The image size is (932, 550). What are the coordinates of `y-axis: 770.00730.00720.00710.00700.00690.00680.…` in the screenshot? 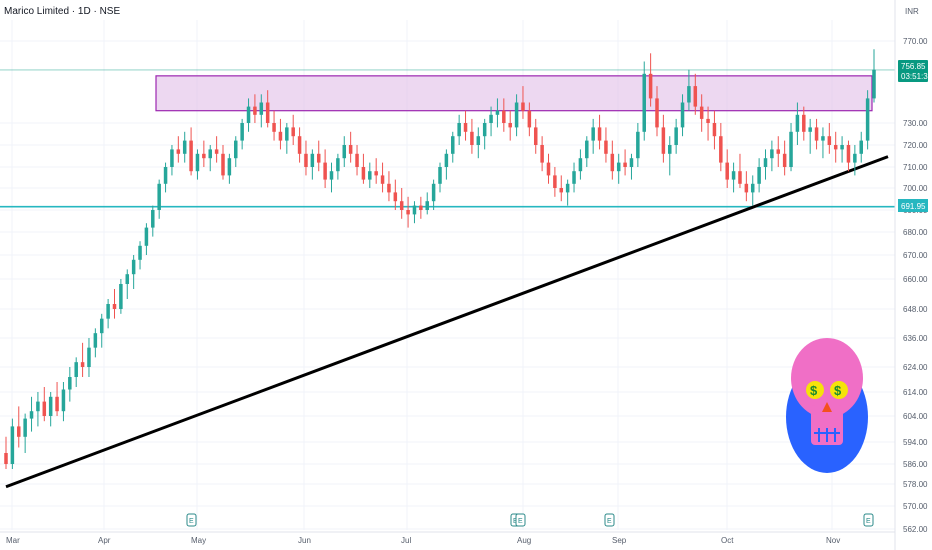 It's located at (911, 275).